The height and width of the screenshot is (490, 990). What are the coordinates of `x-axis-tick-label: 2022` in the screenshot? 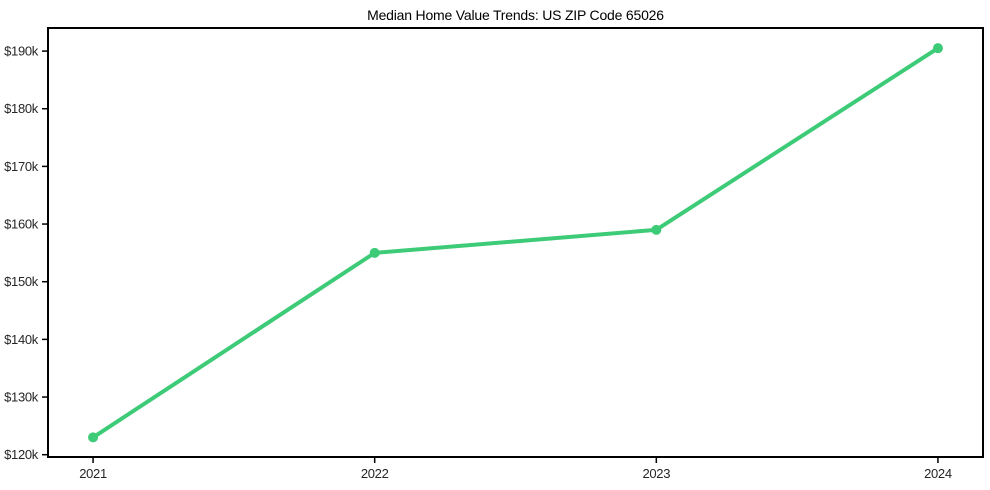 It's located at (375, 473).